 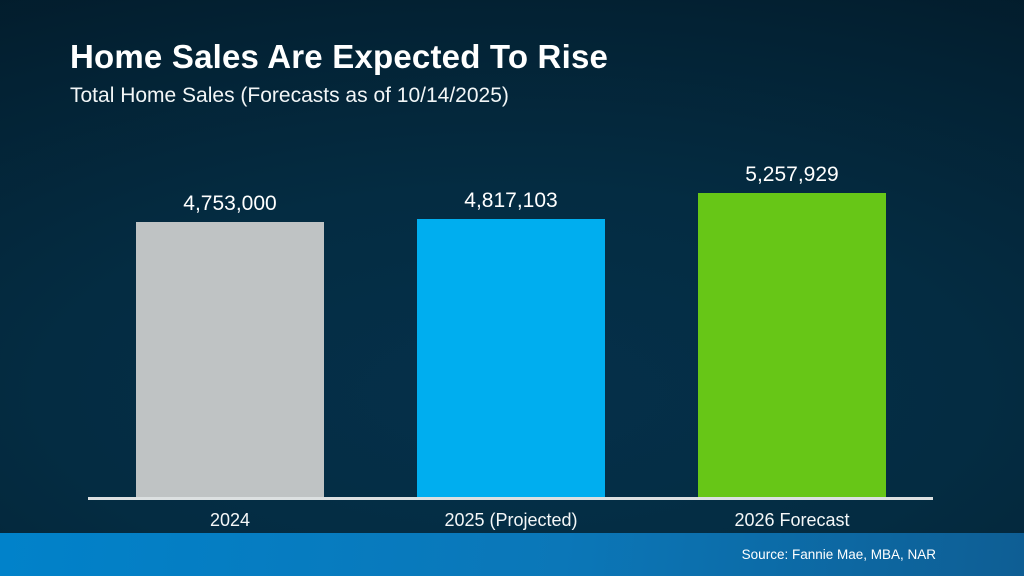 What do you see at coordinates (510, 498) in the screenshot?
I see `x-axis-line` at bounding box center [510, 498].